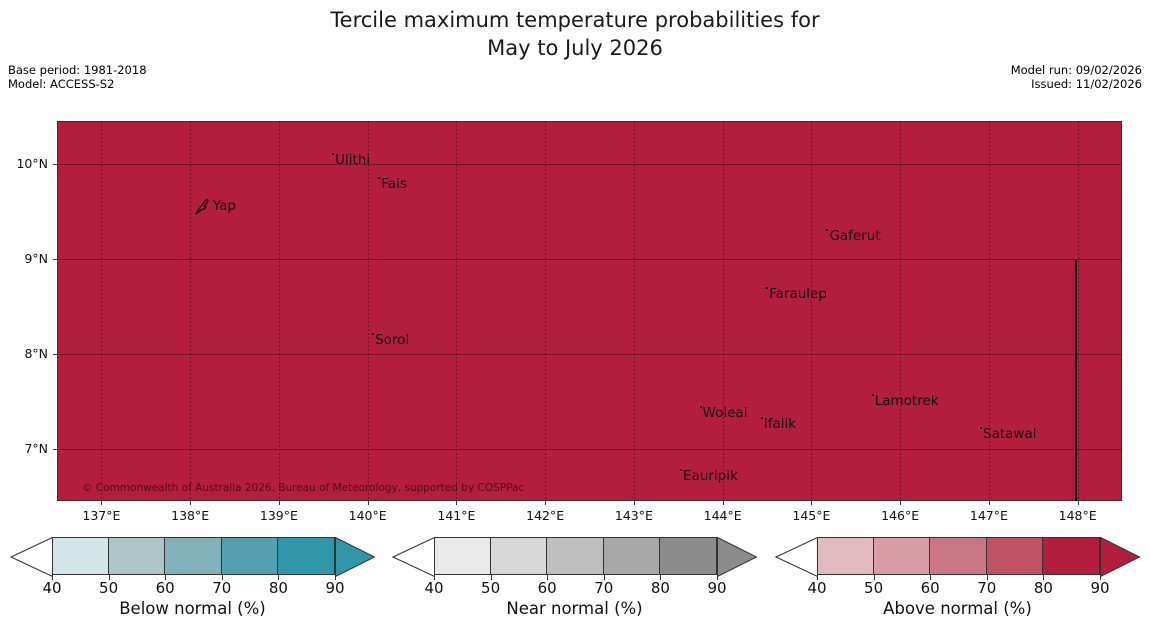  I want to click on header-meta-left: Base period: 1981-2018 Model: ACCESS-S2, so click(77, 77).